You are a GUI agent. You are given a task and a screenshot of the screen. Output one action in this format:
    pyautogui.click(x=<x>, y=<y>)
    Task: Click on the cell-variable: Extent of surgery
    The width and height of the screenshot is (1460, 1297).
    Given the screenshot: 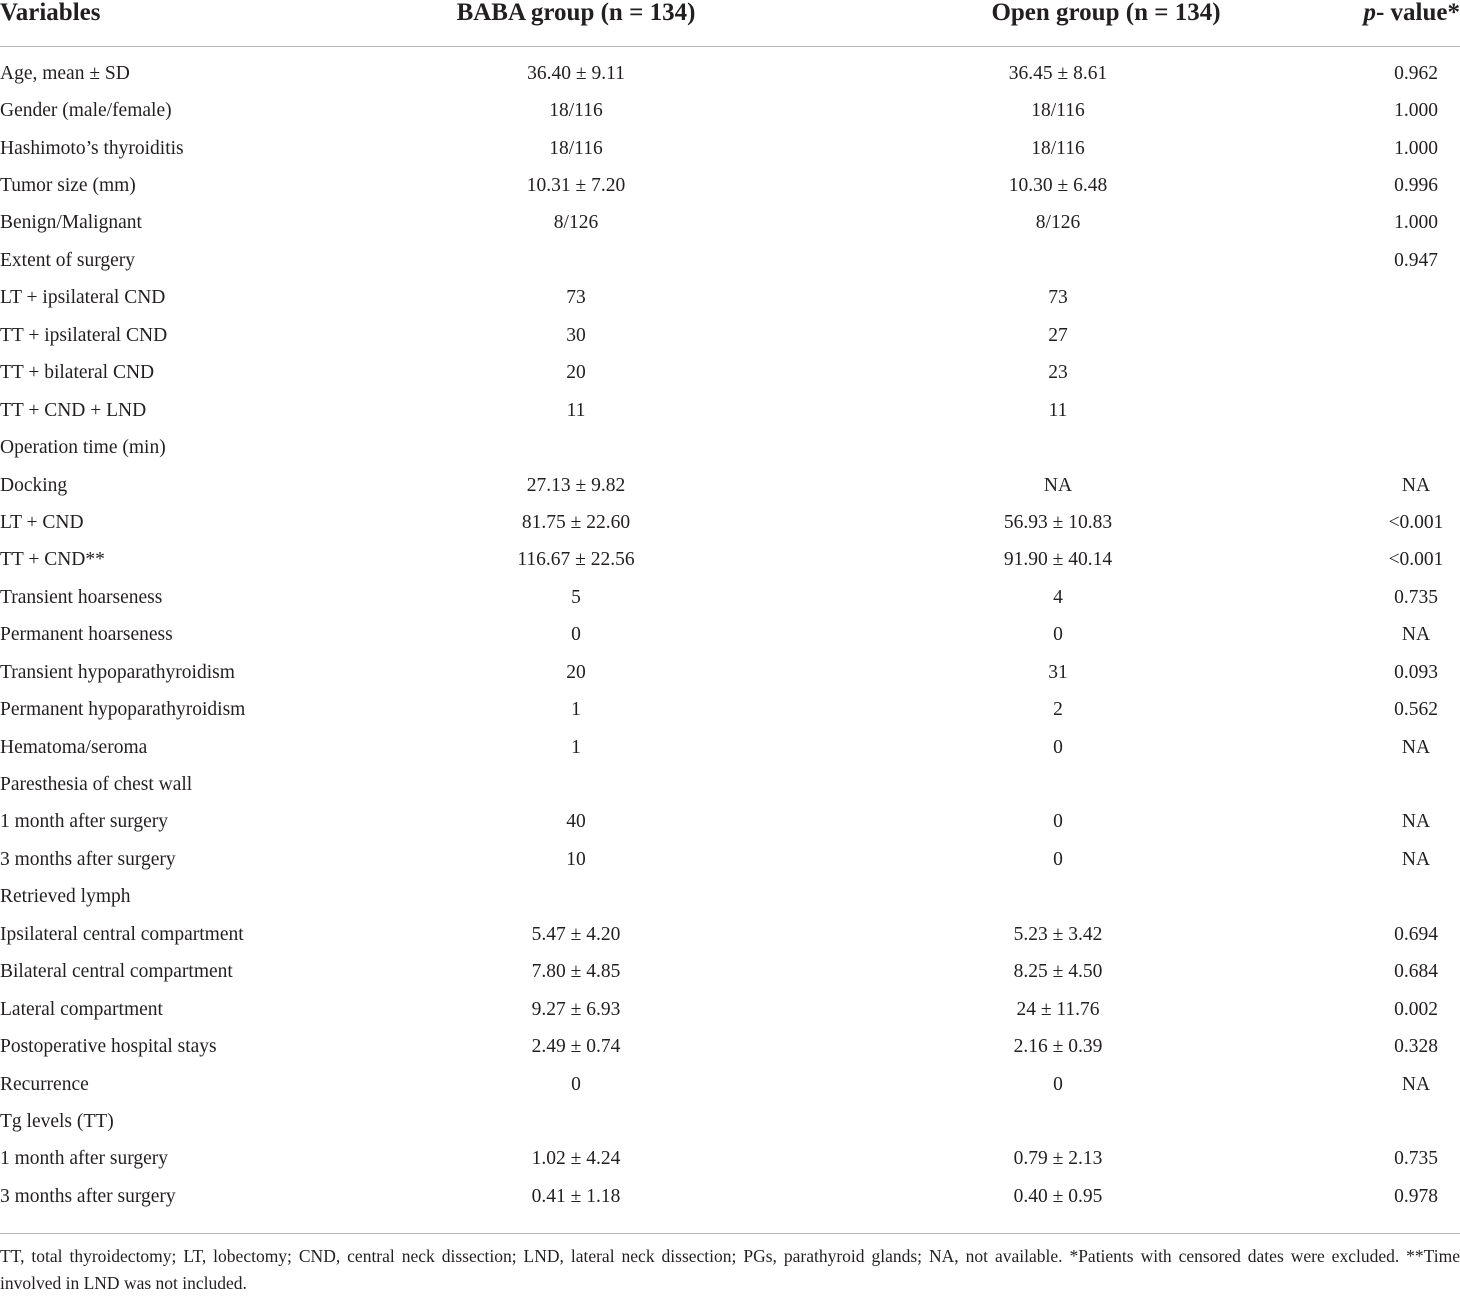 What is the action you would take?
    pyautogui.click(x=68, y=260)
    